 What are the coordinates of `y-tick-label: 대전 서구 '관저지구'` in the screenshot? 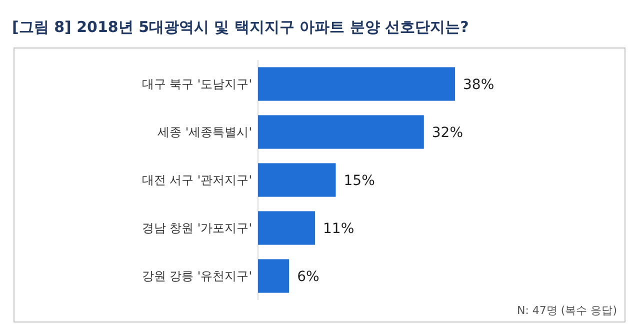 It's located at (197, 180).